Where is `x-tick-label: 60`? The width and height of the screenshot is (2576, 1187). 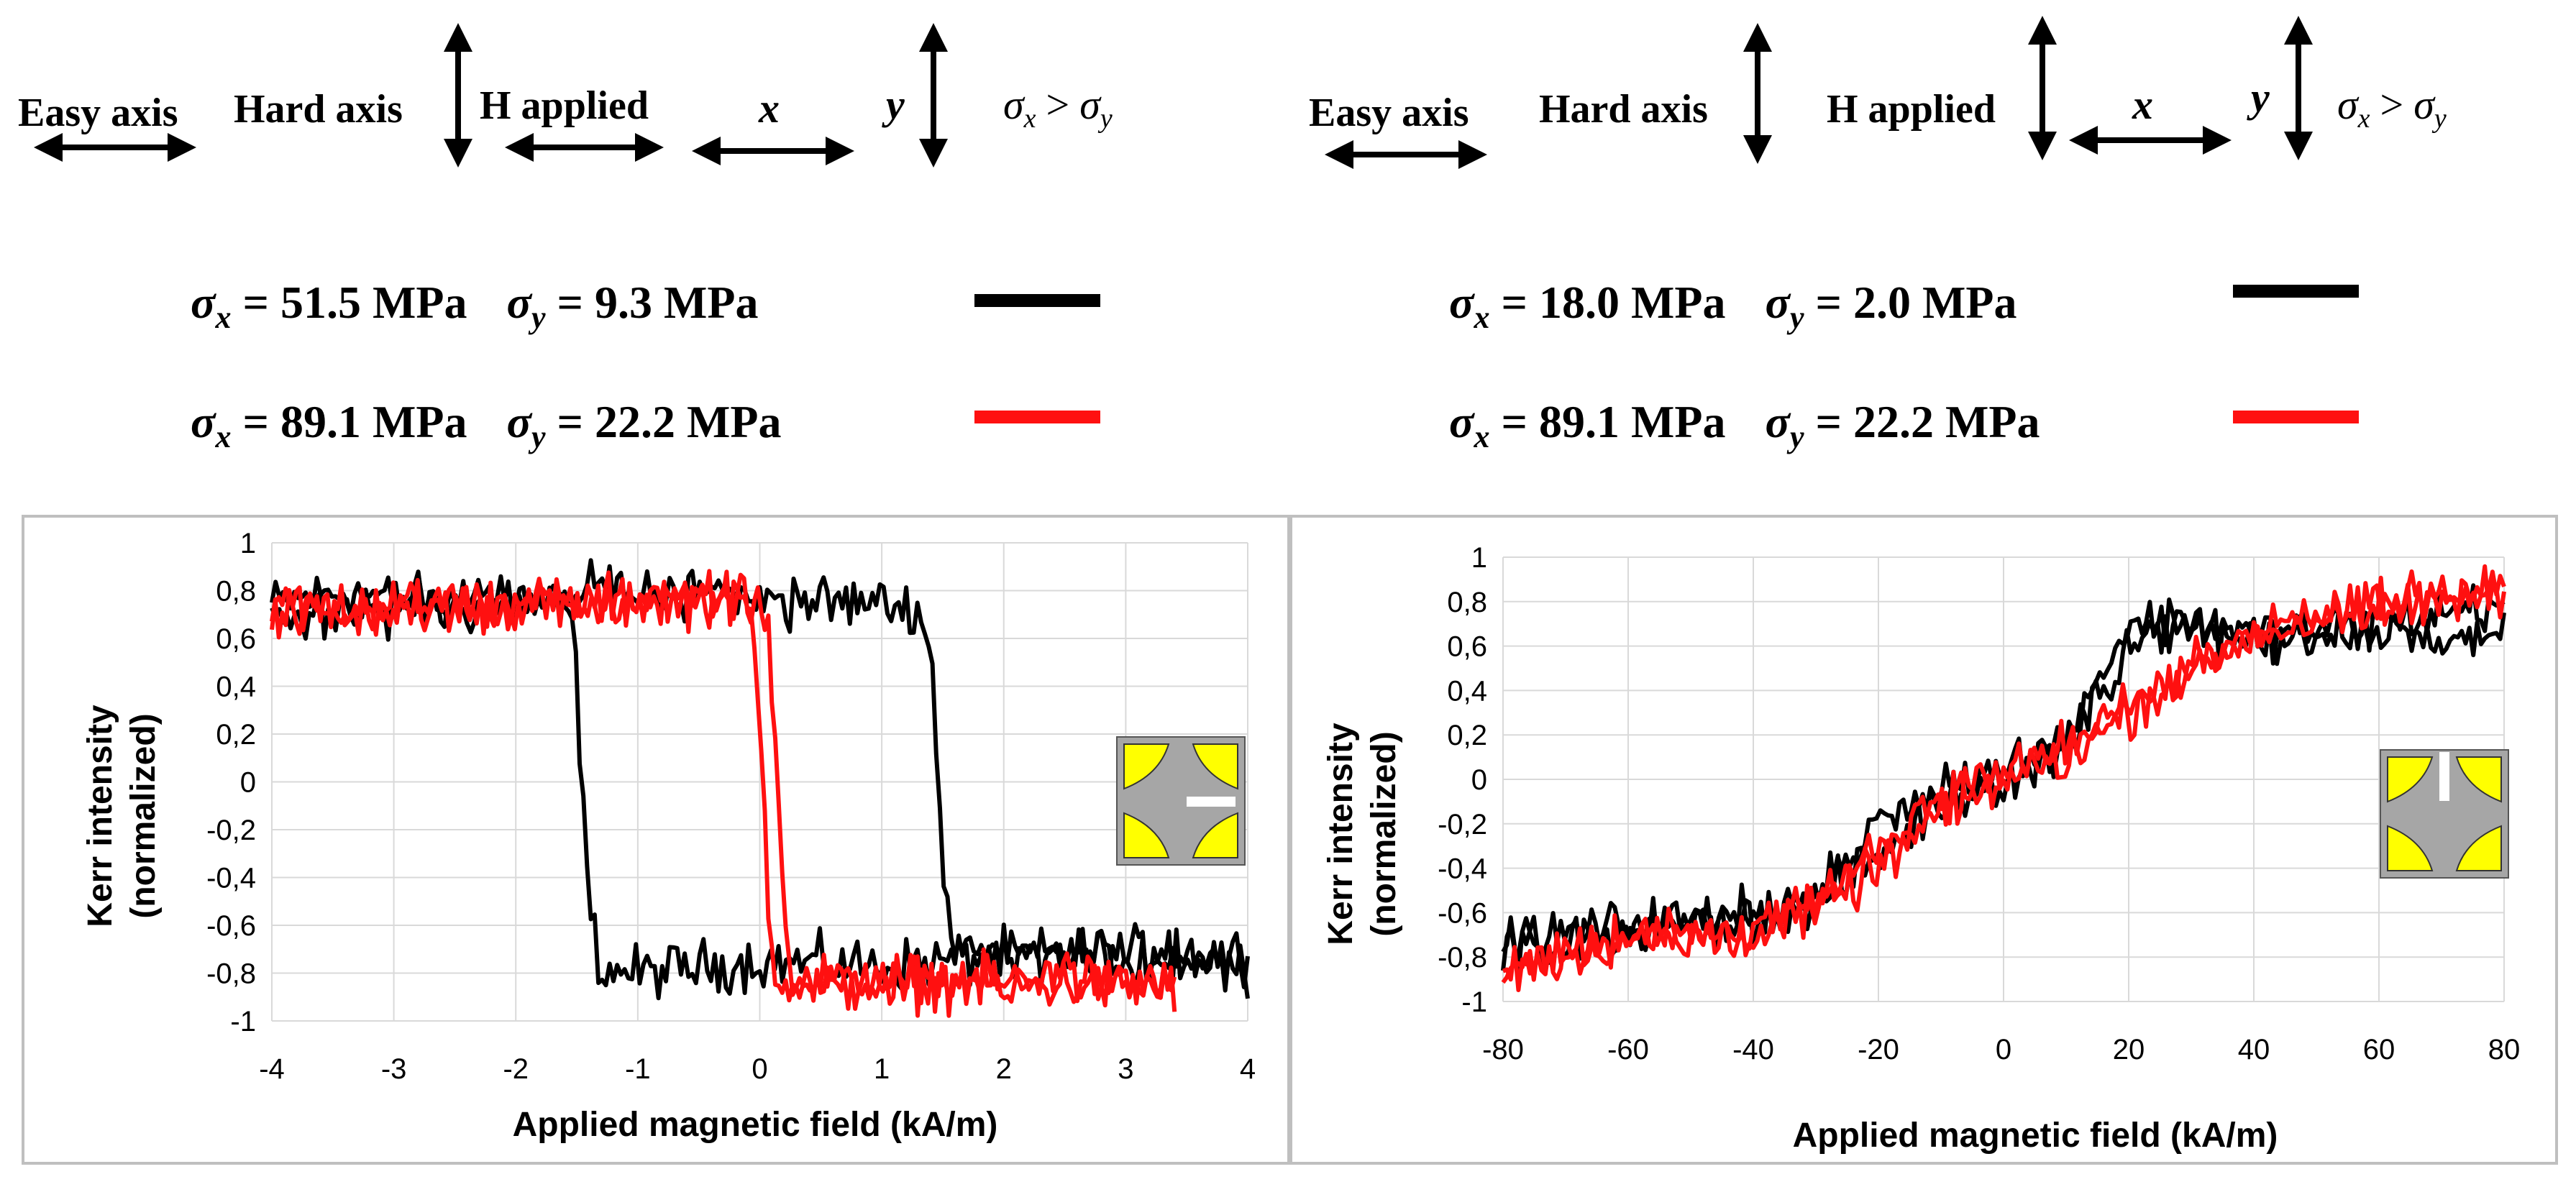 x-tick-label: 60 is located at coordinates (2379, 1049).